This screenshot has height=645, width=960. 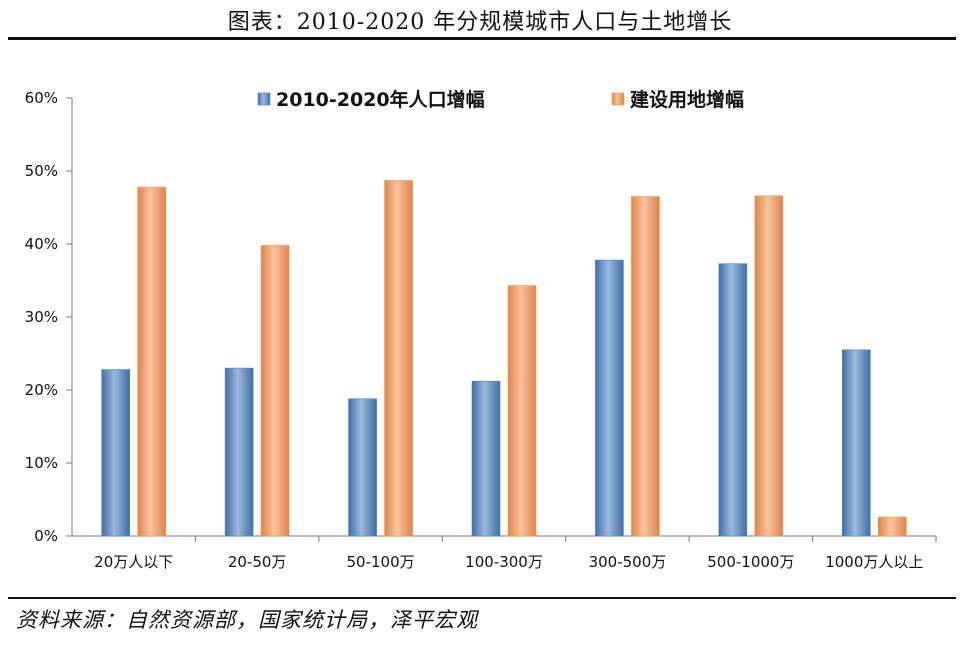 I want to click on y-tick-label: 20%, so click(x=41, y=390).